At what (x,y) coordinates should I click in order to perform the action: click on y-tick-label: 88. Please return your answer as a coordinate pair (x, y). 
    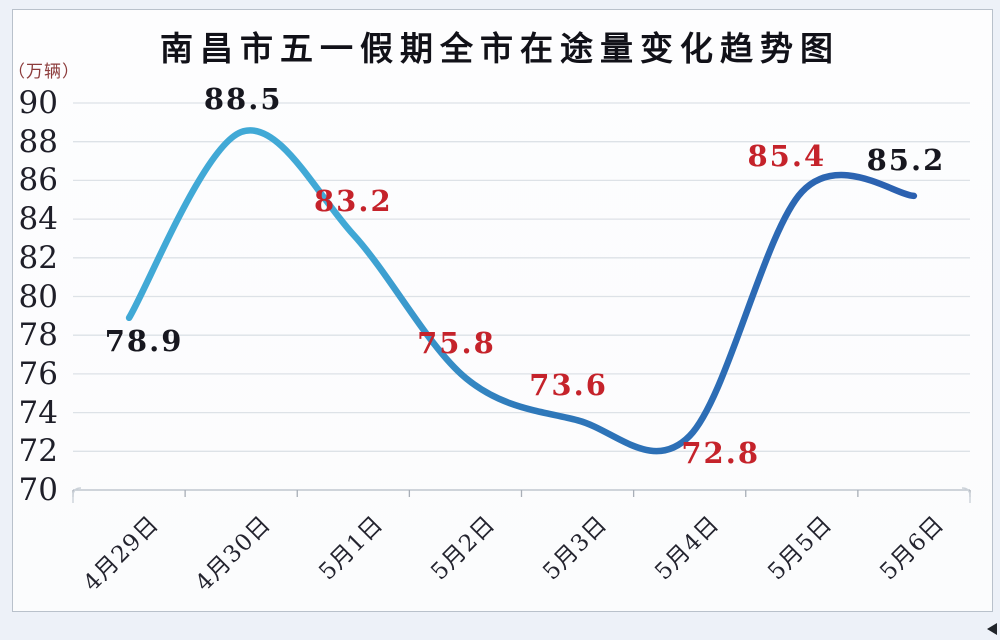
    Looking at the image, I should click on (38, 141).